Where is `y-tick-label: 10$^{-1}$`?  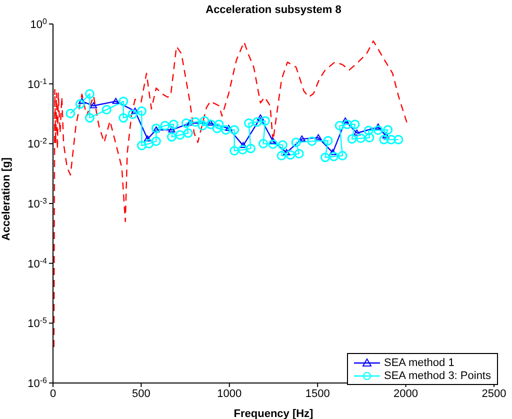
y-tick-label: 10$^{-1}$ is located at coordinates (38, 83).